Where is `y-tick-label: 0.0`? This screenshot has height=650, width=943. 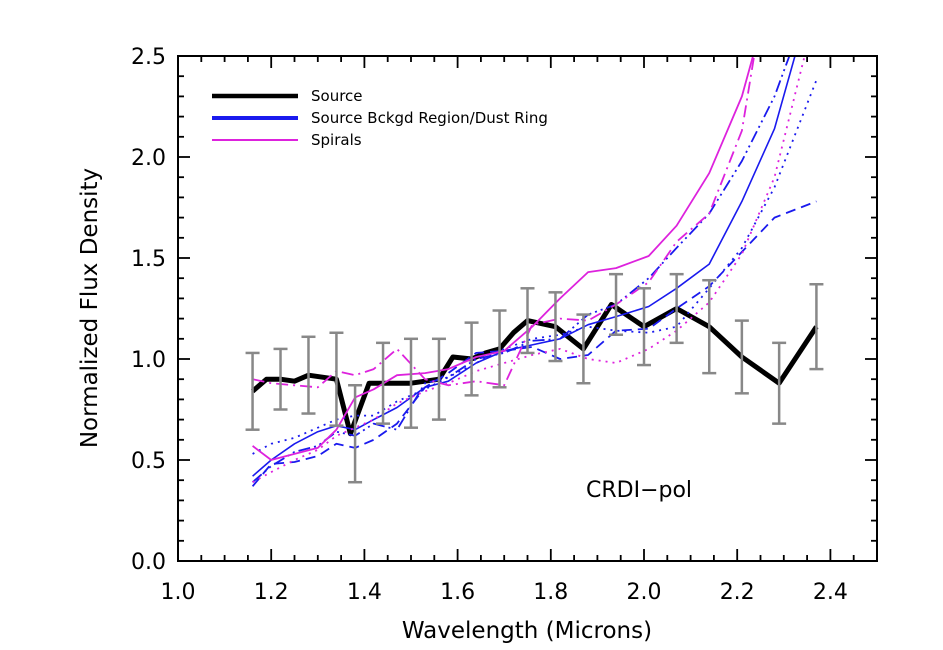
y-tick-label: 0.0 is located at coordinates (148, 562).